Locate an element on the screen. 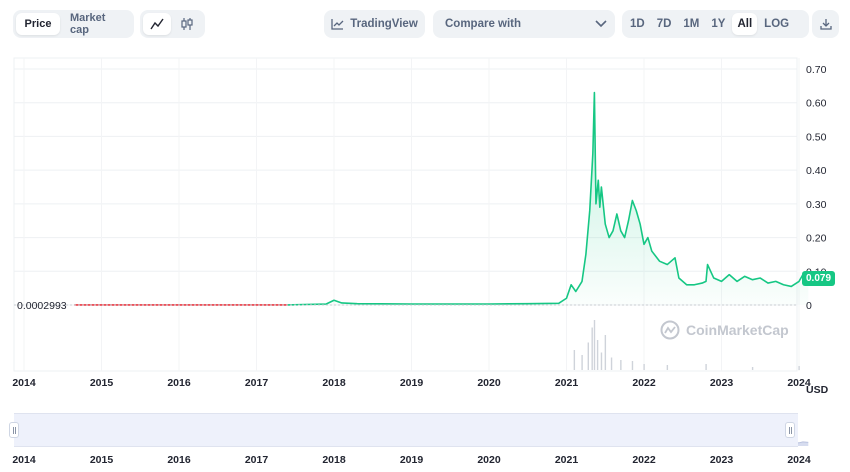 The height and width of the screenshot is (472, 850). navigator-x-tick-label: 2023 is located at coordinates (722, 460).